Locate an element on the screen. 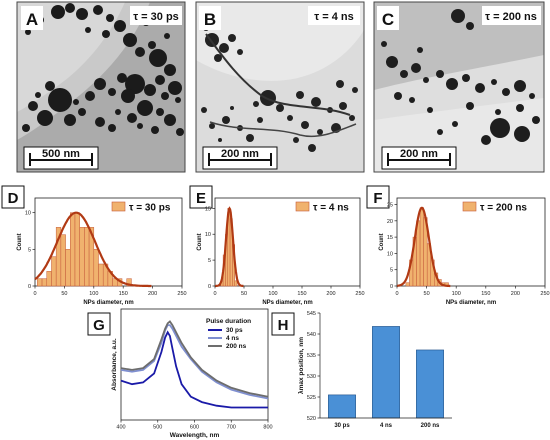 This screenshot has width=550, height=440. y-tick-label: 520 is located at coordinates (311, 419).